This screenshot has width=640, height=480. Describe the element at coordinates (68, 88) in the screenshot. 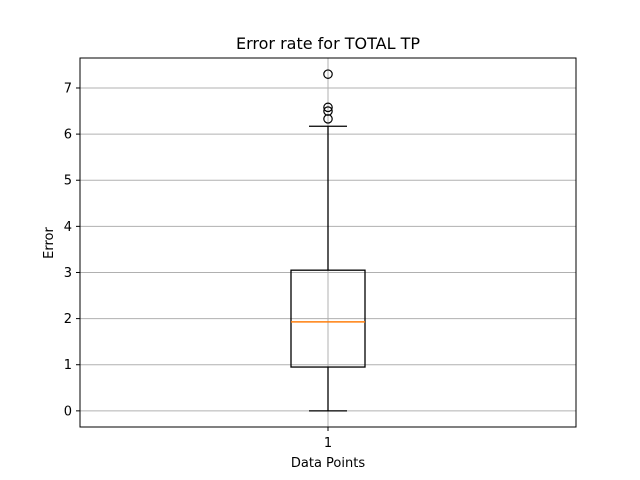

I see `y-tick-label: 7` at that location.